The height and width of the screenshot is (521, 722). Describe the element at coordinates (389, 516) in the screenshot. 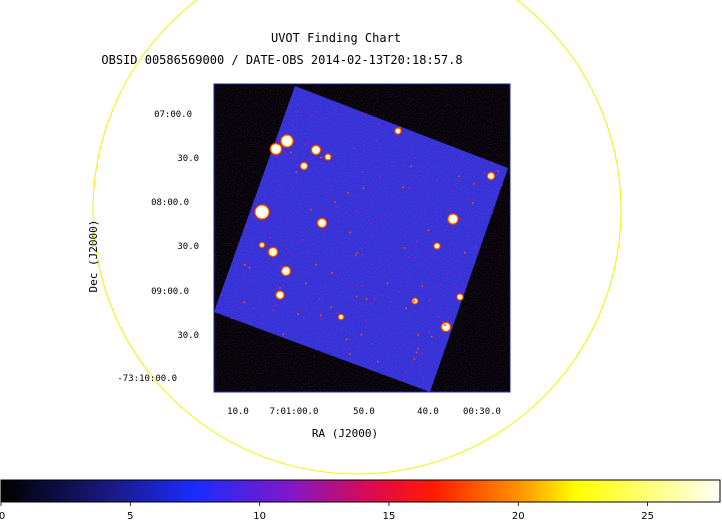

I see `colorbar-tick-label: 15` at that location.